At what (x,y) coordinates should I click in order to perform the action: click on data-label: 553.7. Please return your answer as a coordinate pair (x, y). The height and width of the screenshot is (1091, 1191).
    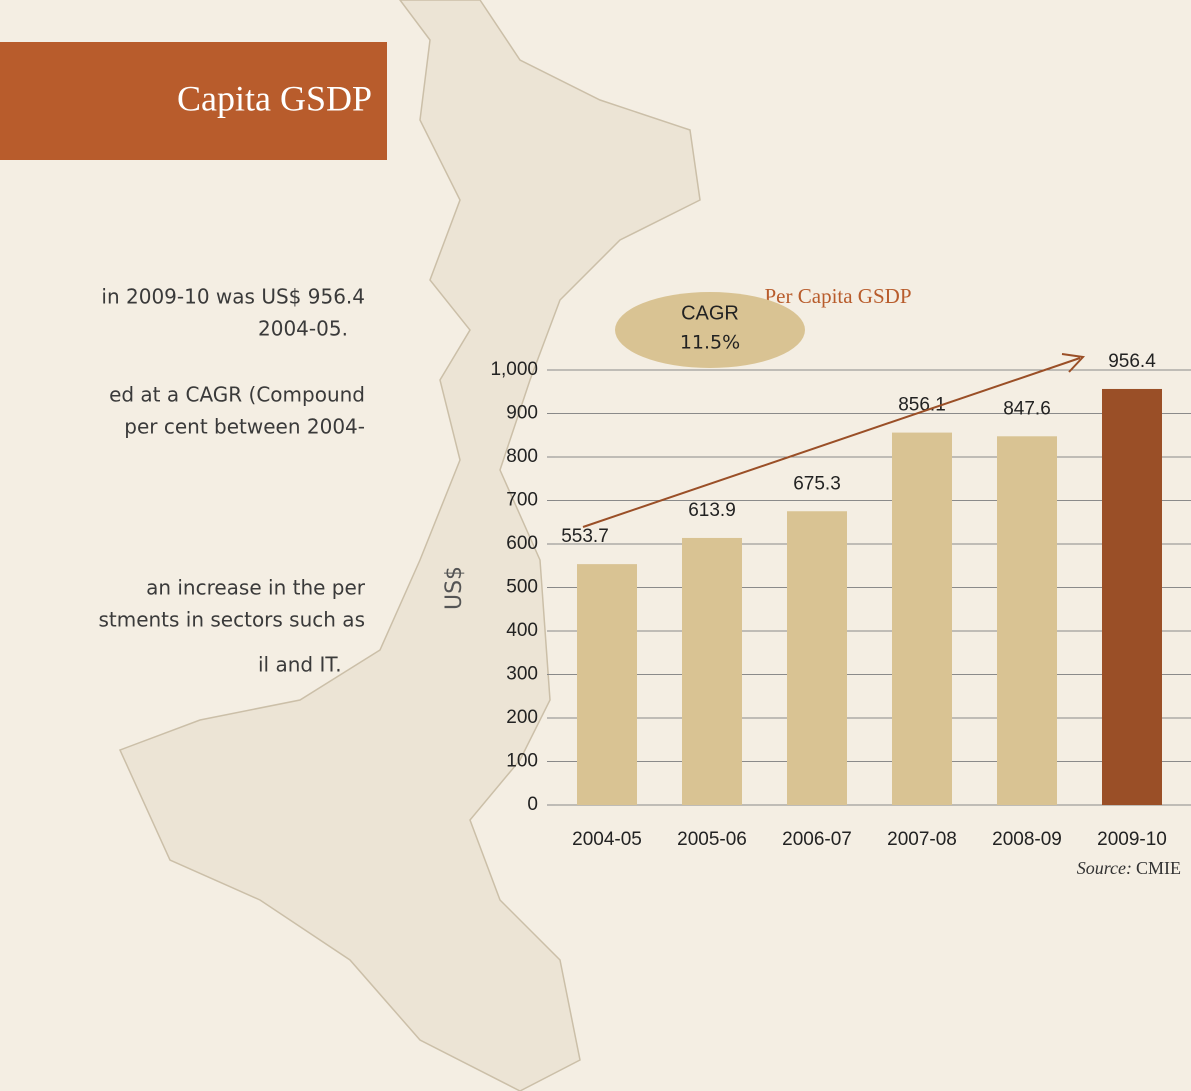
    Looking at the image, I should click on (585, 536).